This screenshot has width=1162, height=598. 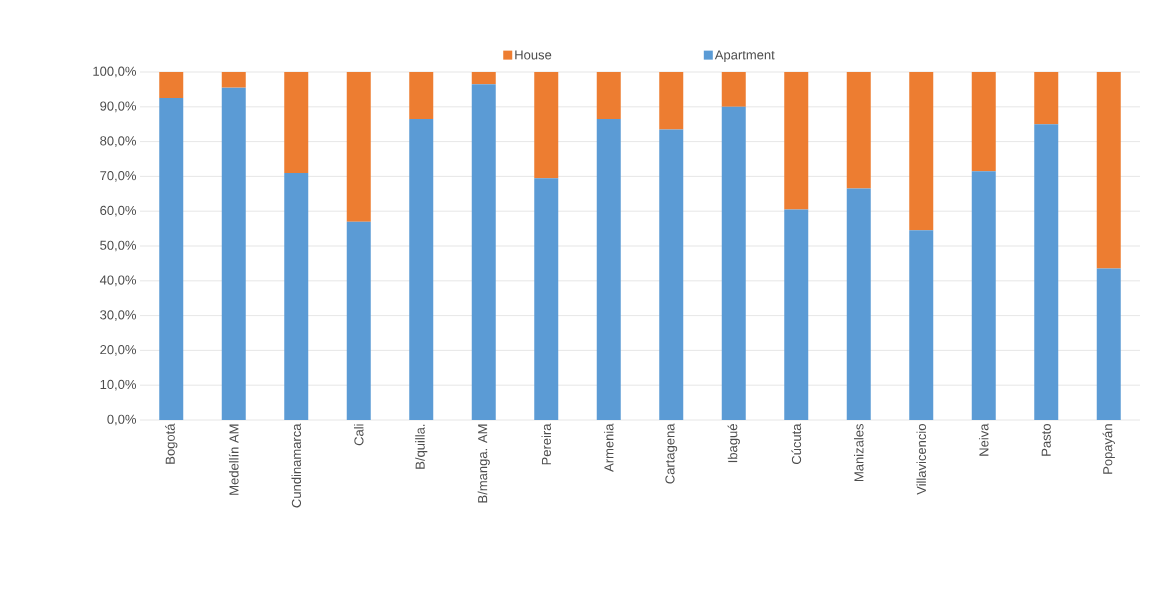 I want to click on x-tick-label: Villavicencio, so click(x=921, y=459).